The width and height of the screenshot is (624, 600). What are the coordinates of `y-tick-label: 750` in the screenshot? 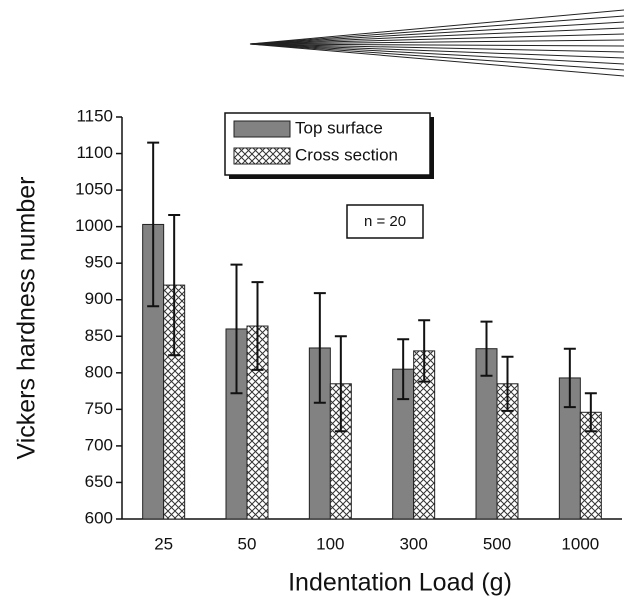 It's located at (99, 408).